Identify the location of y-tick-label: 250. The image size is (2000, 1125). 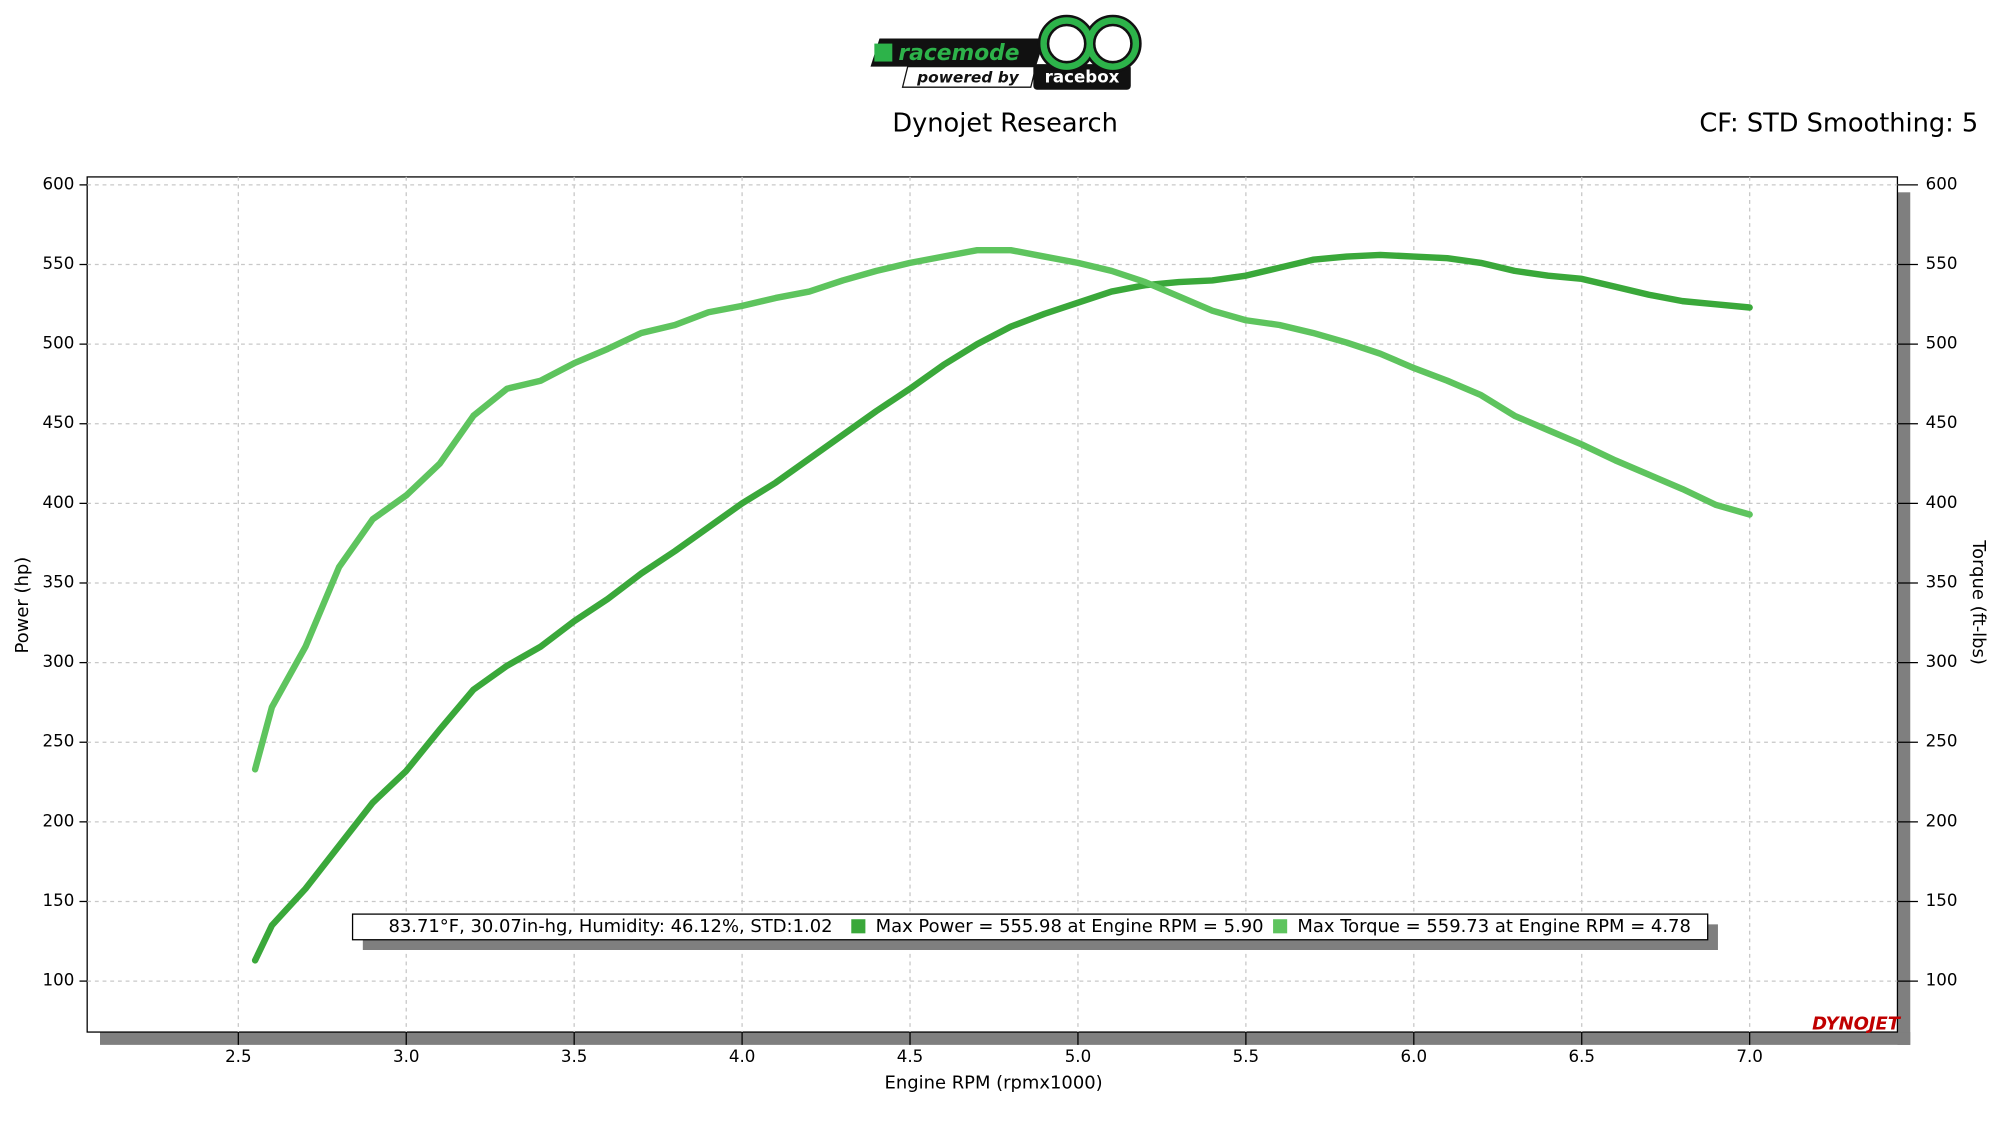
(59, 741).